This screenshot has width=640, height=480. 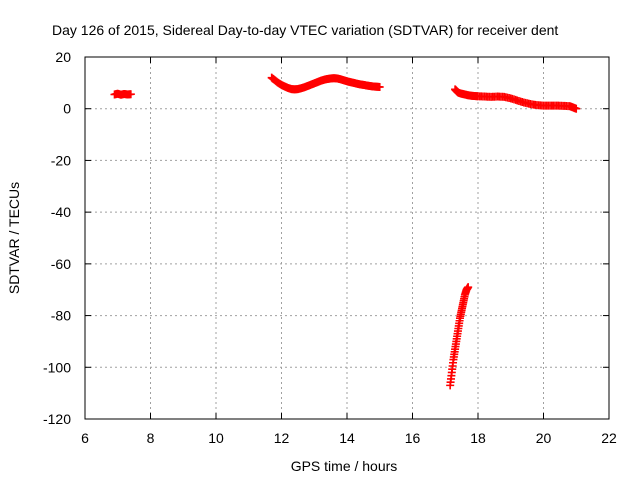 I want to click on x-tick-labels: 6 8 10 12 14 16 18 20 22, so click(x=349, y=438).